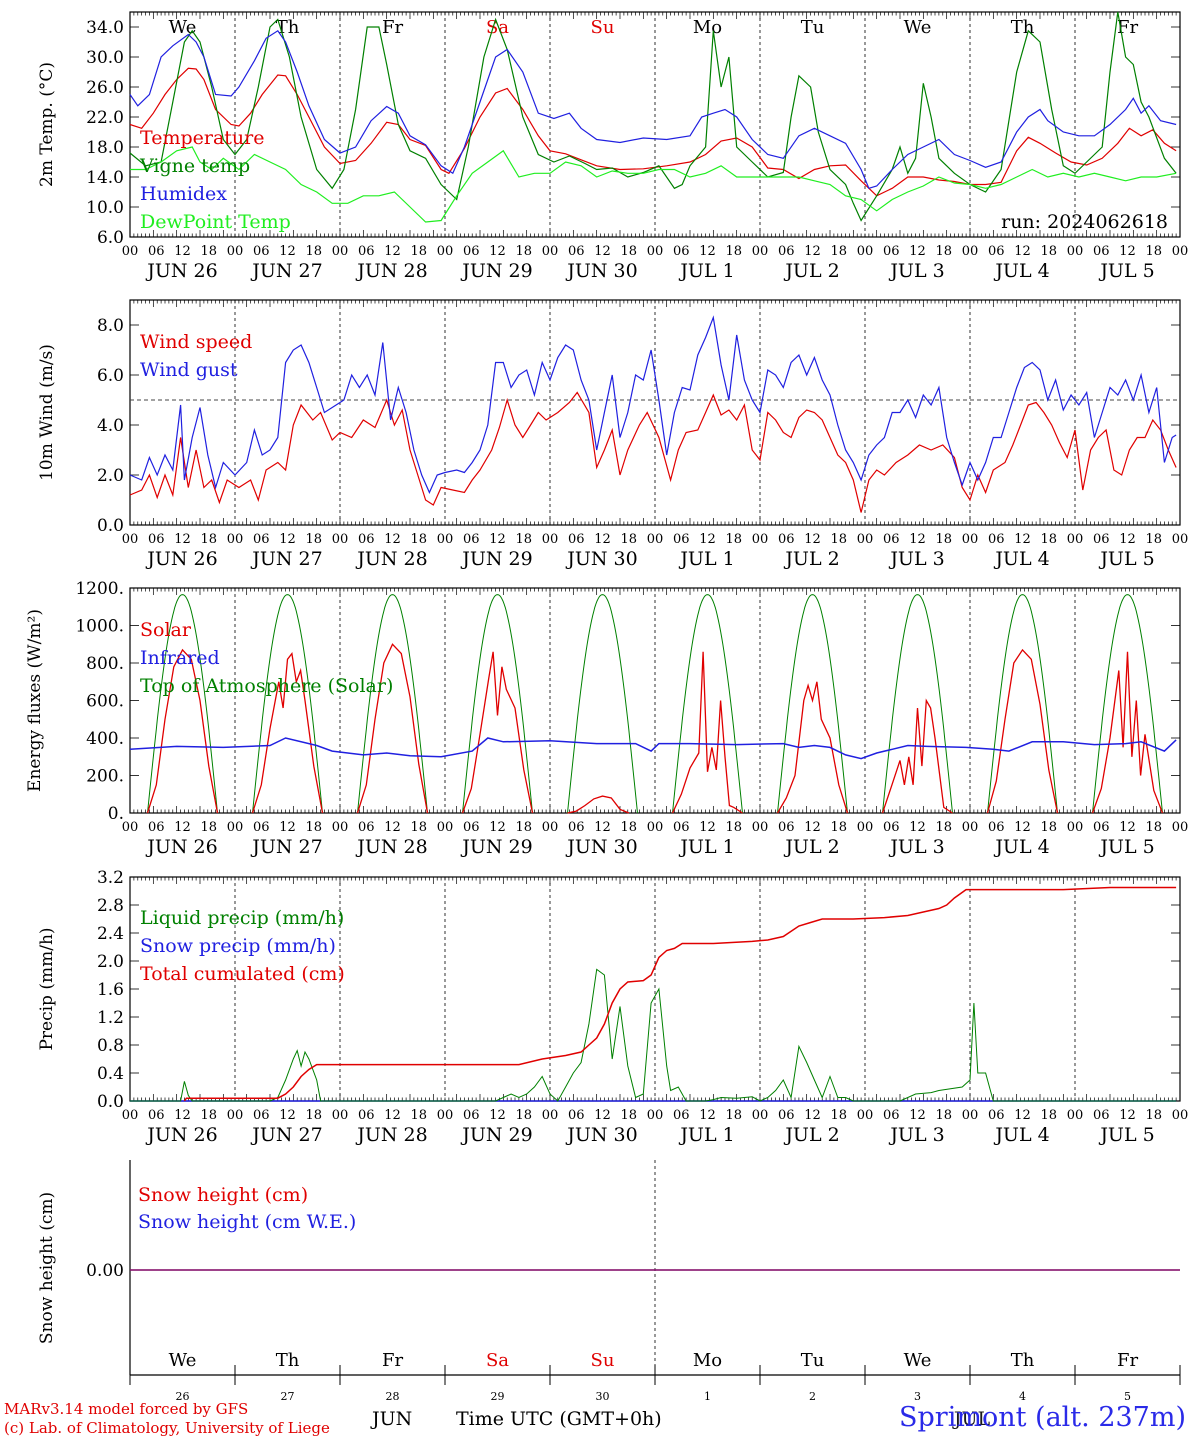  What do you see at coordinates (242, 918) in the screenshot?
I see `panel-4-legend-liquid-precip-mm-h-: Liquid precip (mm/h)` at bounding box center [242, 918].